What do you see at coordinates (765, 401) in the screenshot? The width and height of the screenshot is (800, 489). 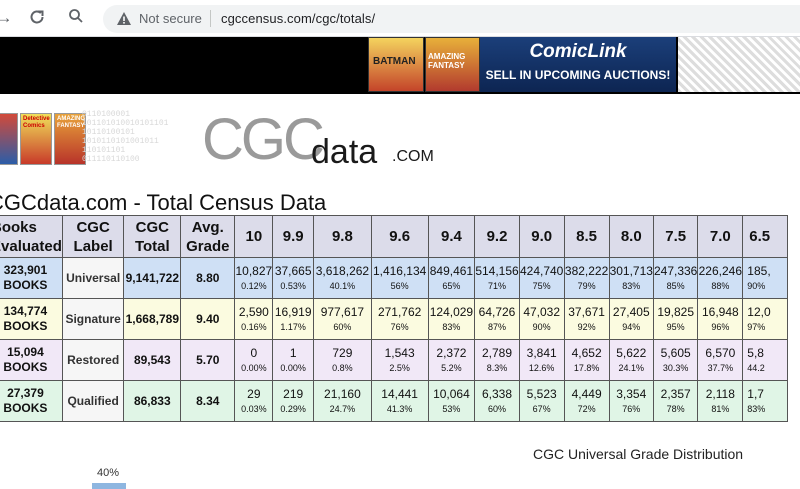 I see `grade-cell: 1,7 83%` at bounding box center [765, 401].